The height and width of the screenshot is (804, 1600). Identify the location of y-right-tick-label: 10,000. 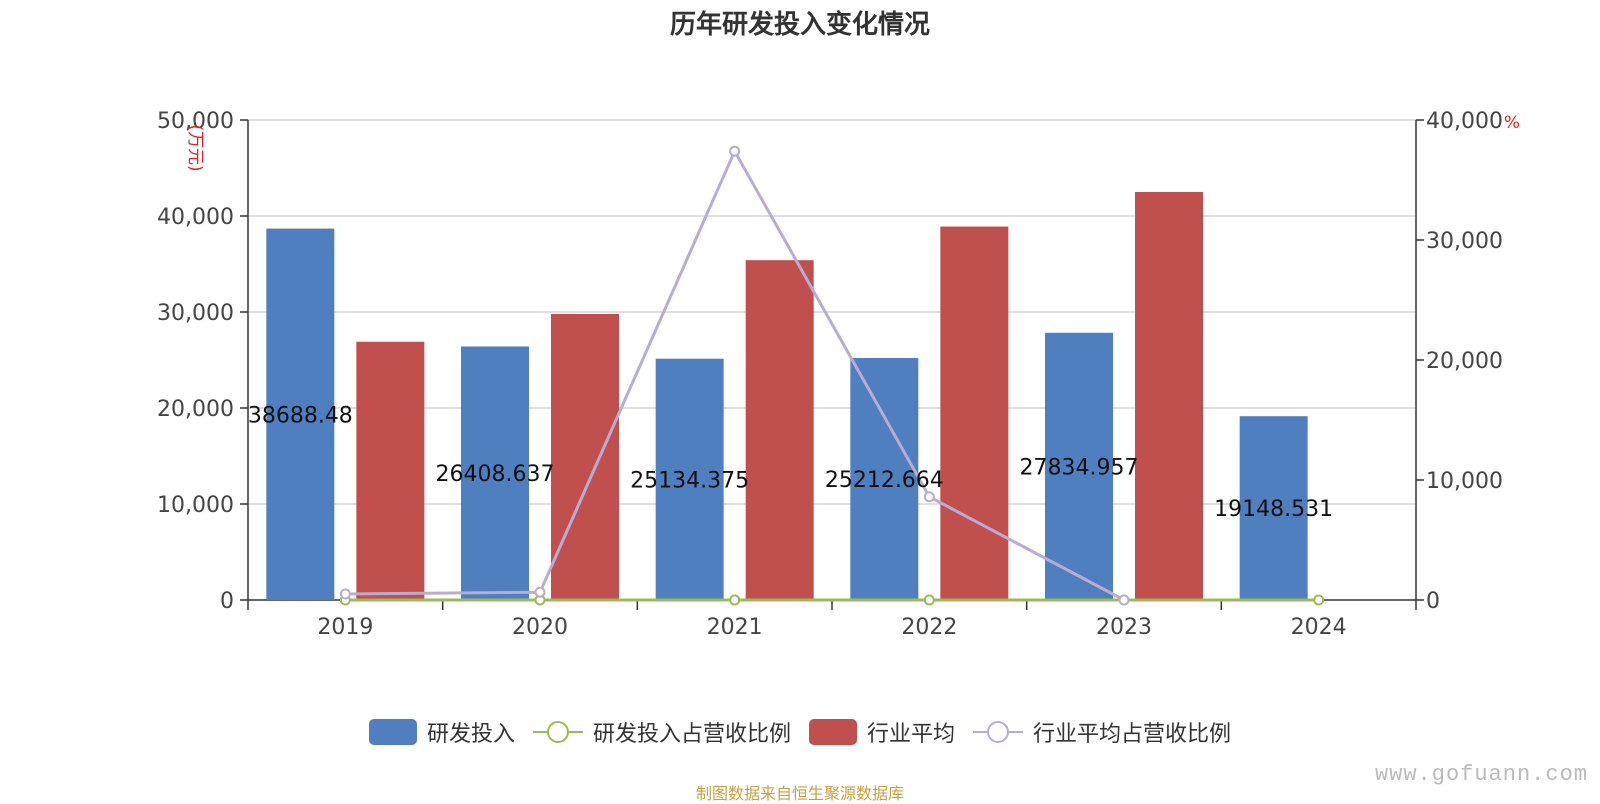
(1464, 481).